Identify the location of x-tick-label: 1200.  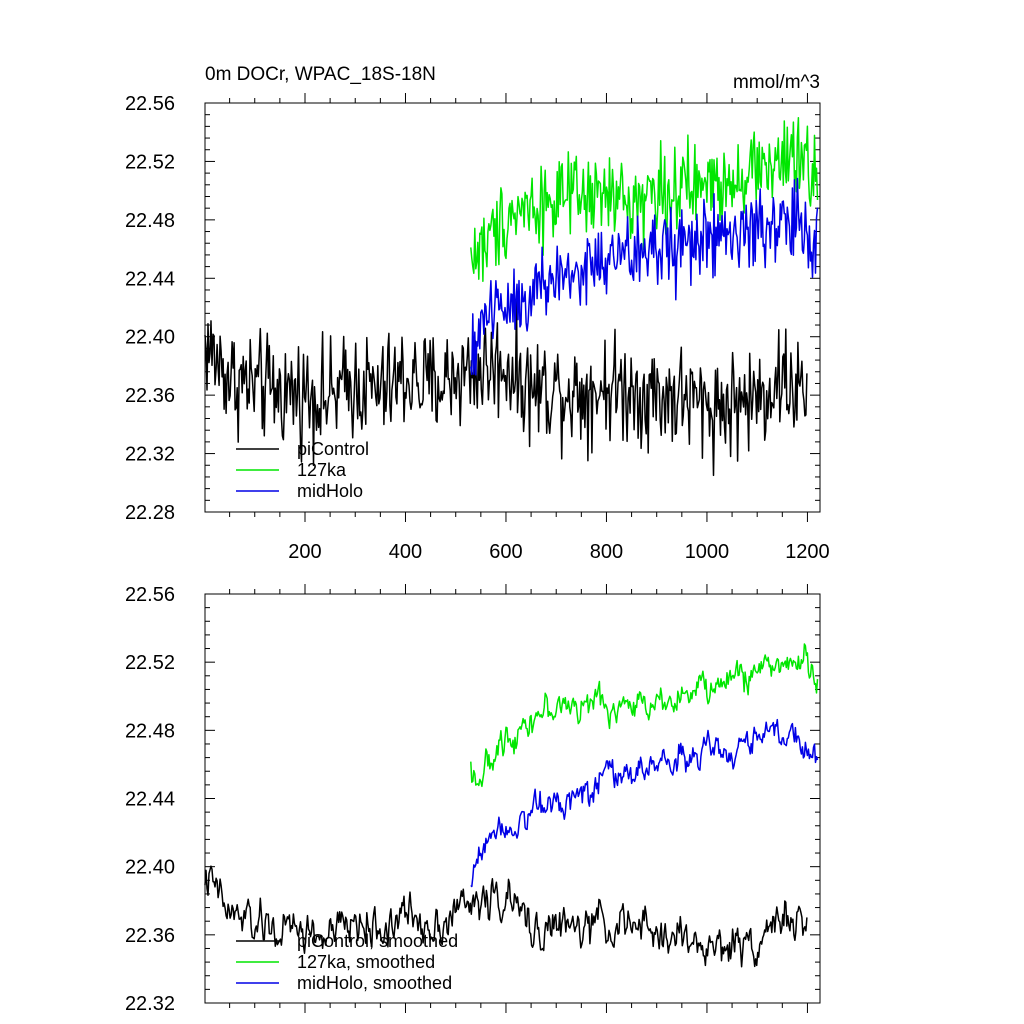
(807, 552).